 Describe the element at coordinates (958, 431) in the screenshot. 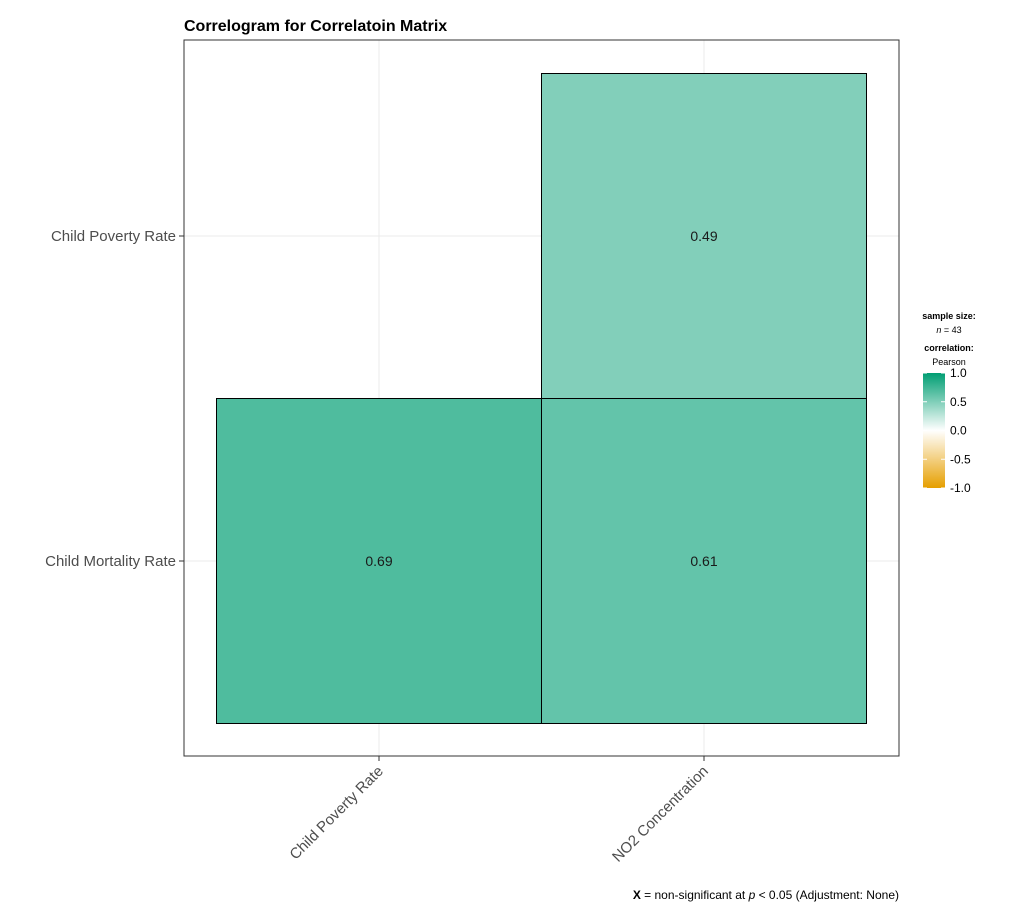

I see `legend-tick-label-2: 0.0` at that location.